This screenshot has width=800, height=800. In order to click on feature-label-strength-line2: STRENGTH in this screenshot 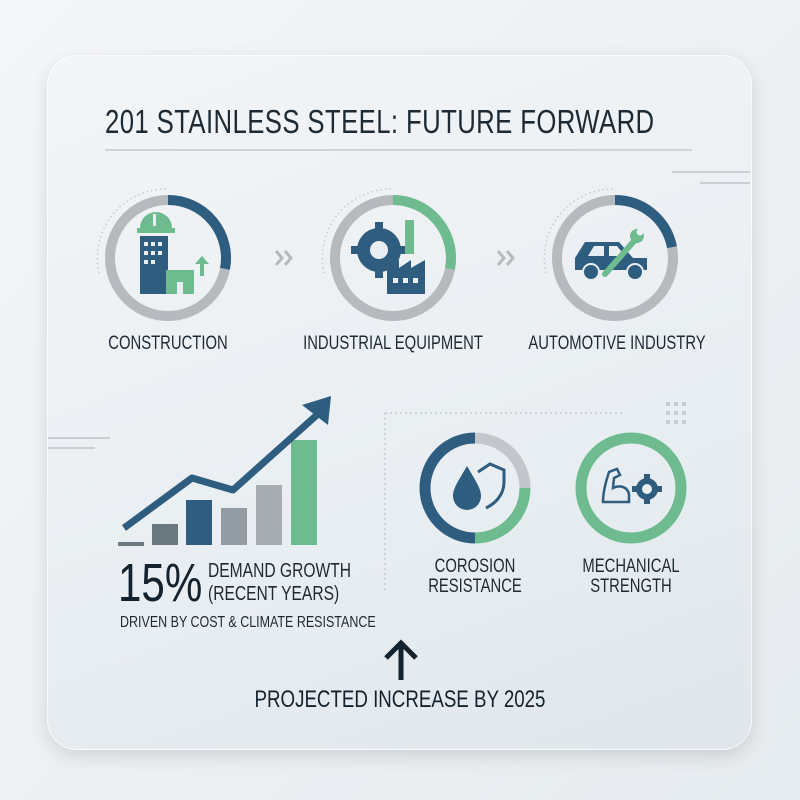, I will do `click(631, 586)`.